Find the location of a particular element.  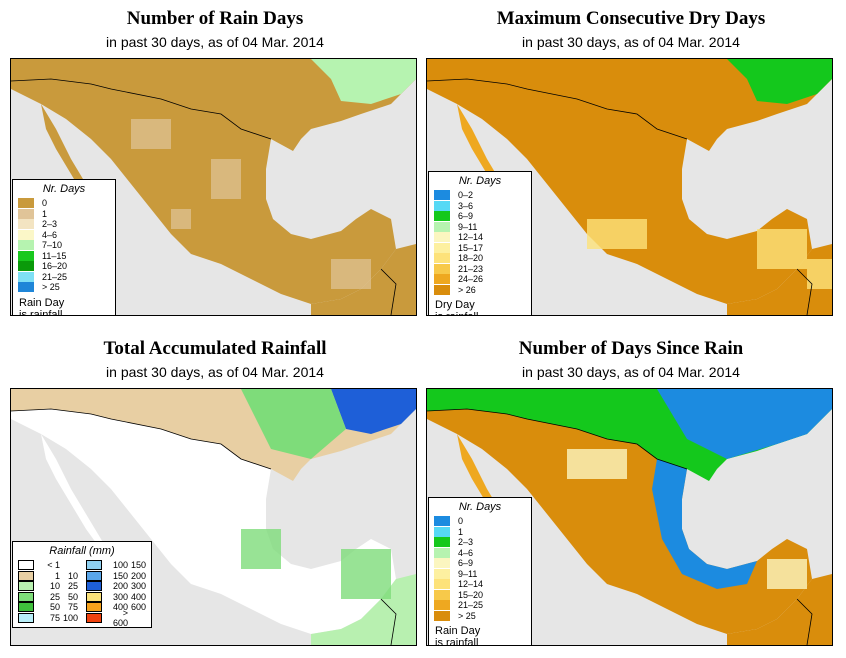

legend-note-line: Rain Day is located at coordinates (458, 631).